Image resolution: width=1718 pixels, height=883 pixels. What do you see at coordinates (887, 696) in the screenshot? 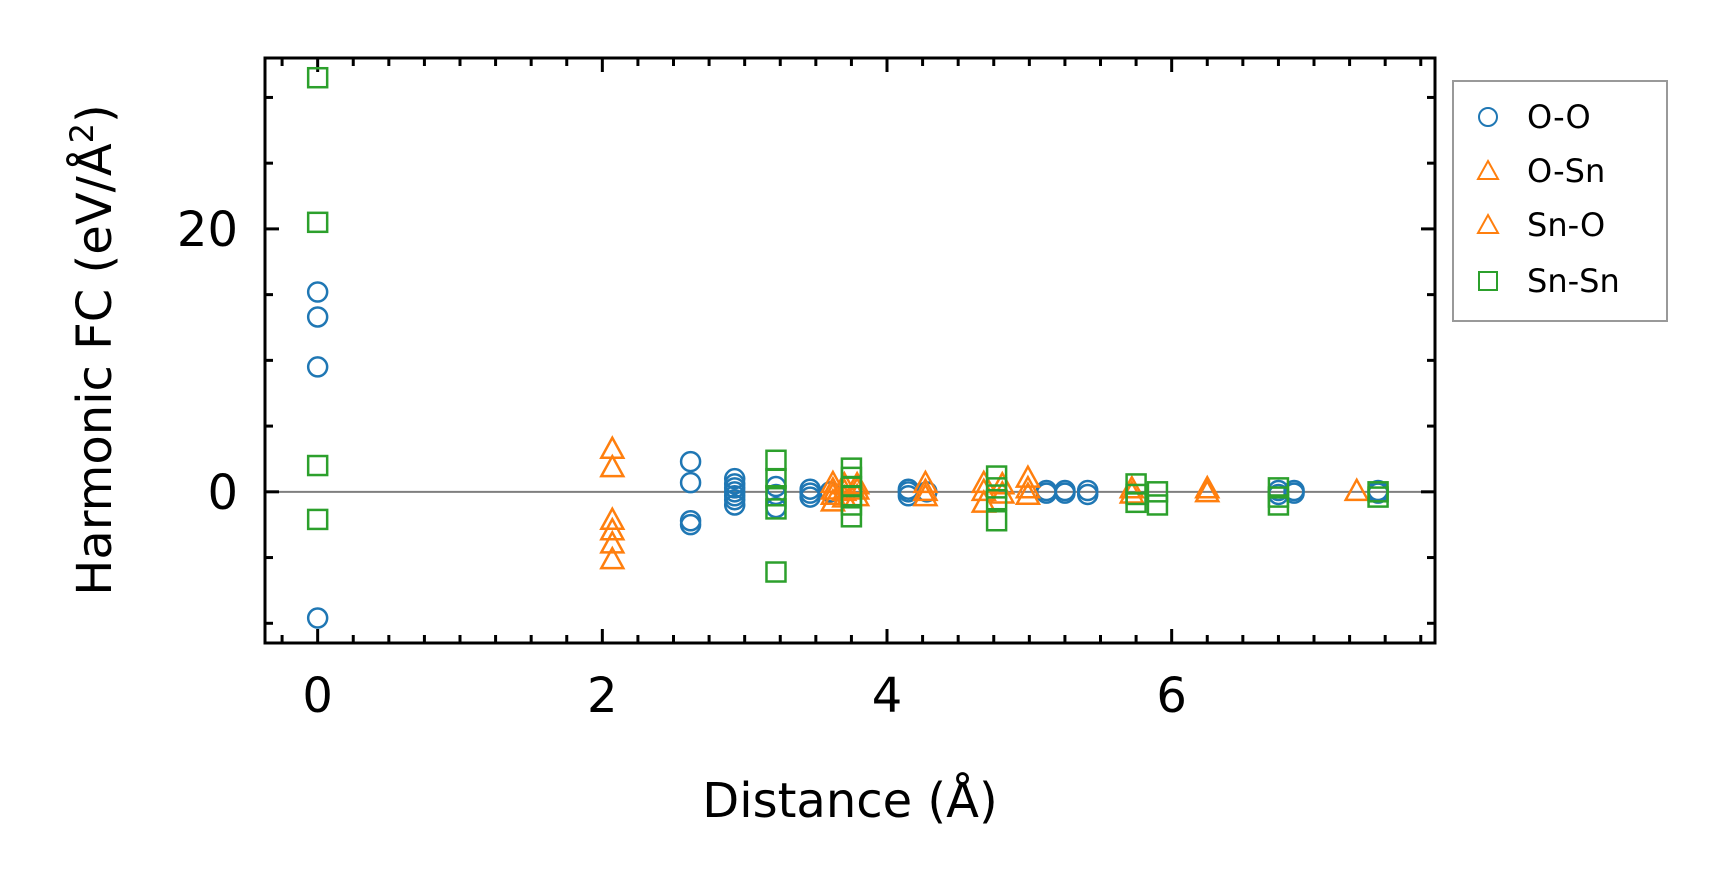
I see `x-tick-label: 4` at bounding box center [887, 696].